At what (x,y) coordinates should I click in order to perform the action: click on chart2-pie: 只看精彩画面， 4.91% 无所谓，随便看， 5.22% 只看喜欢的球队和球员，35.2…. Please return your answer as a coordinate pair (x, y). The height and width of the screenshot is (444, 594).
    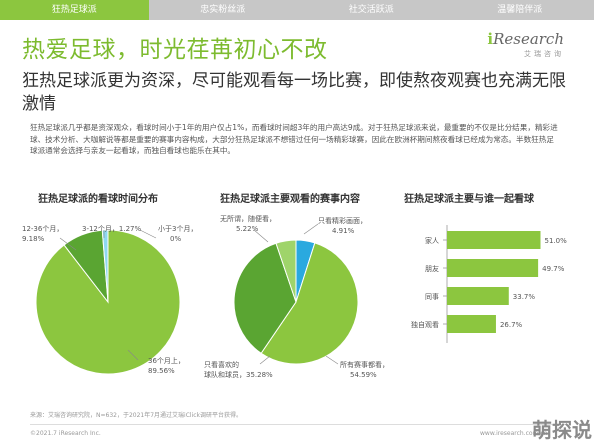
    Looking at the image, I should click on (296, 296).